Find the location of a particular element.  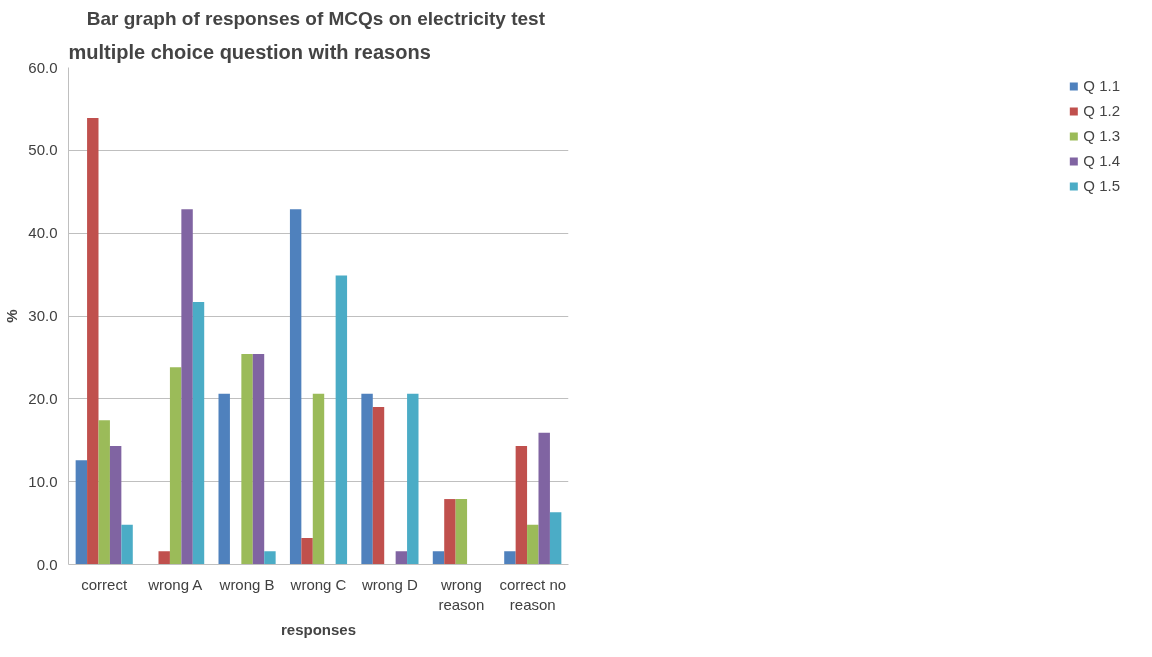

y-tick-label: 10.0 is located at coordinates (43, 481).